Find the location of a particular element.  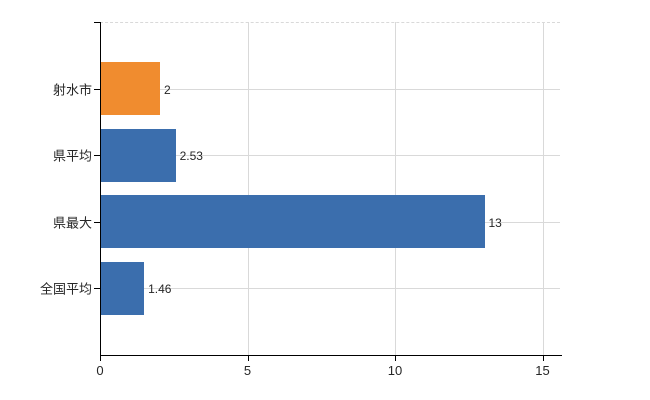

value-label: 2 is located at coordinates (167, 89).